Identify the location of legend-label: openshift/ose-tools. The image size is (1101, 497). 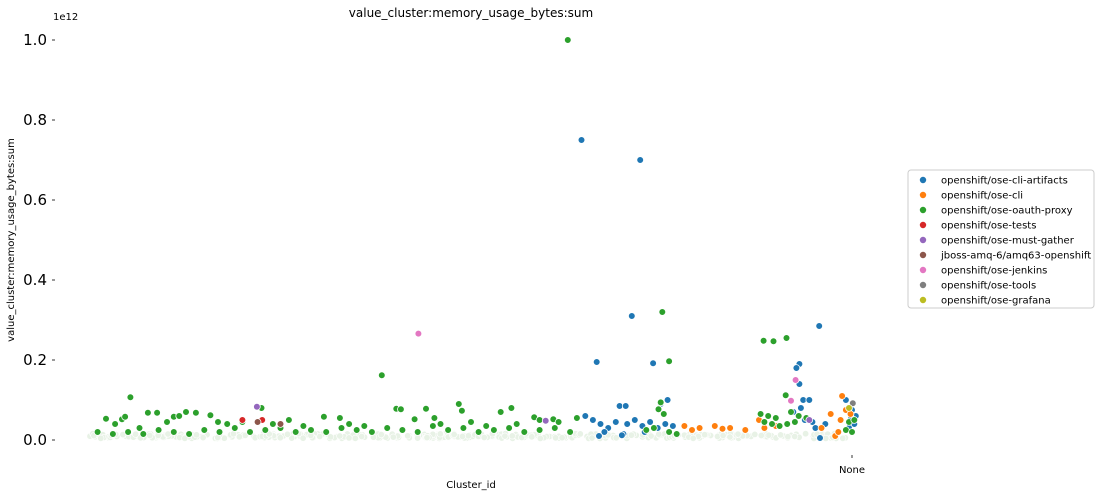
(988, 286).